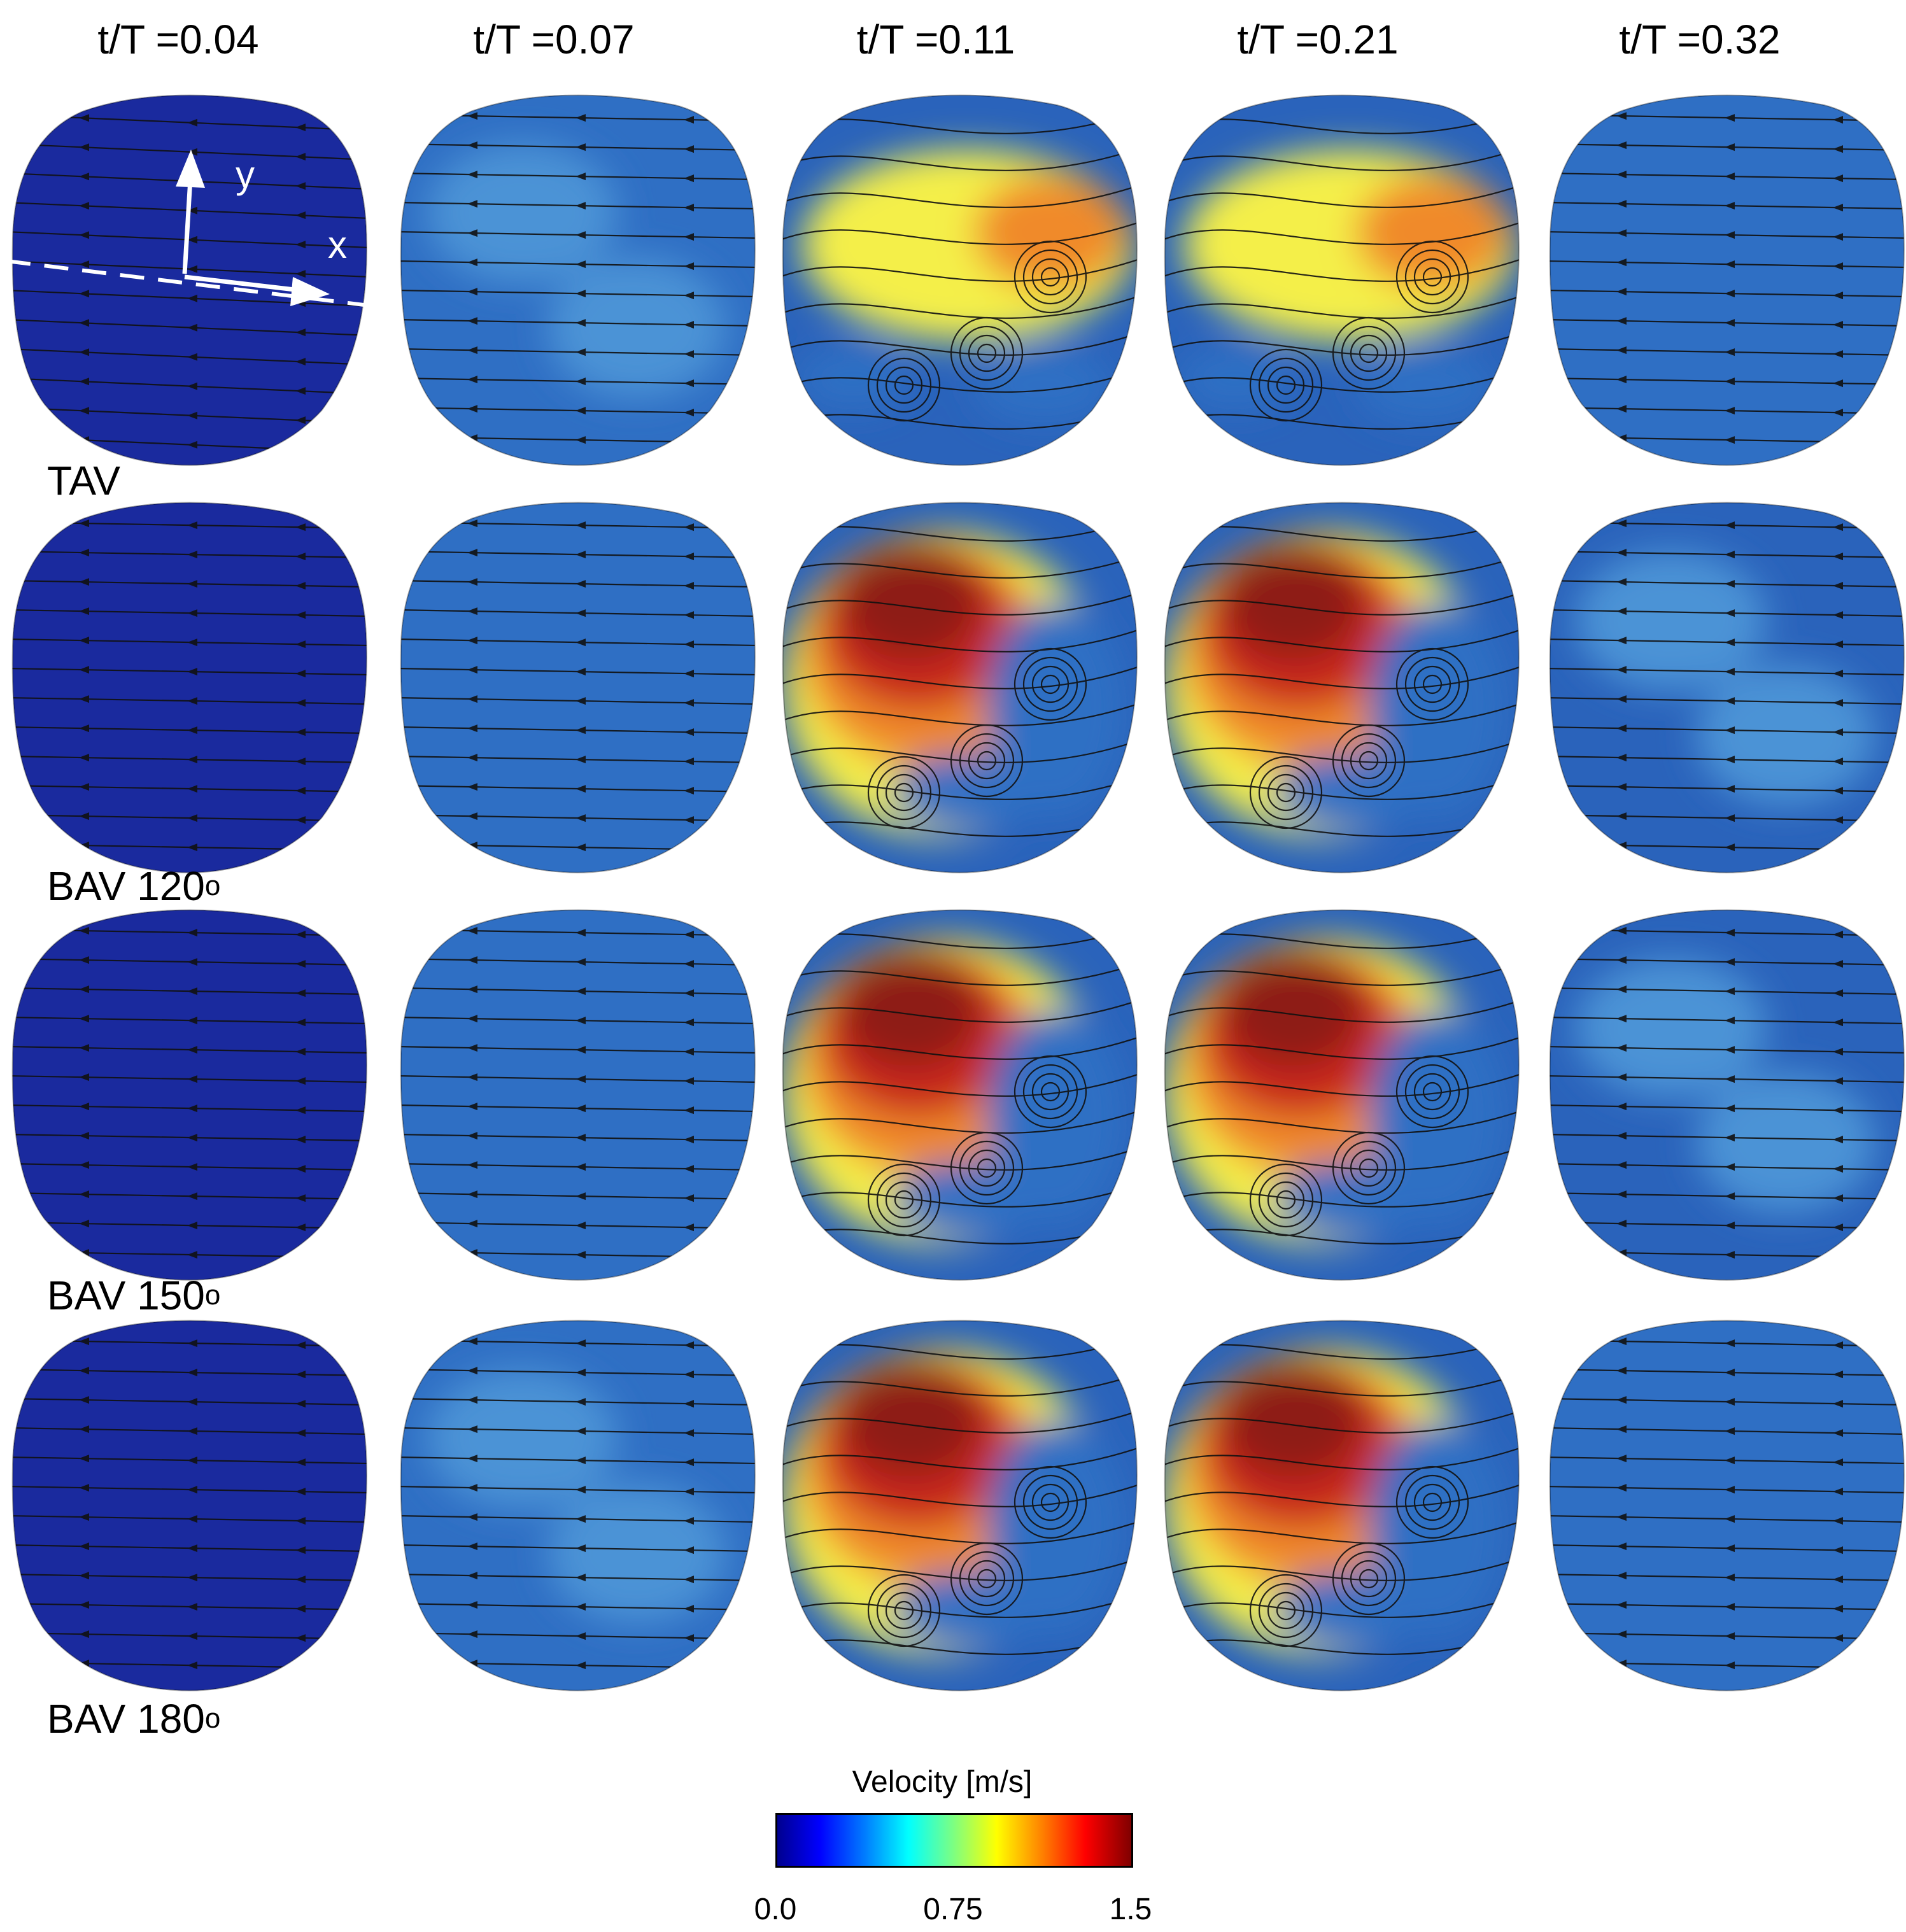  Describe the element at coordinates (126, 1719) in the screenshot. I see `row-label-text: BAV 180` at that location.